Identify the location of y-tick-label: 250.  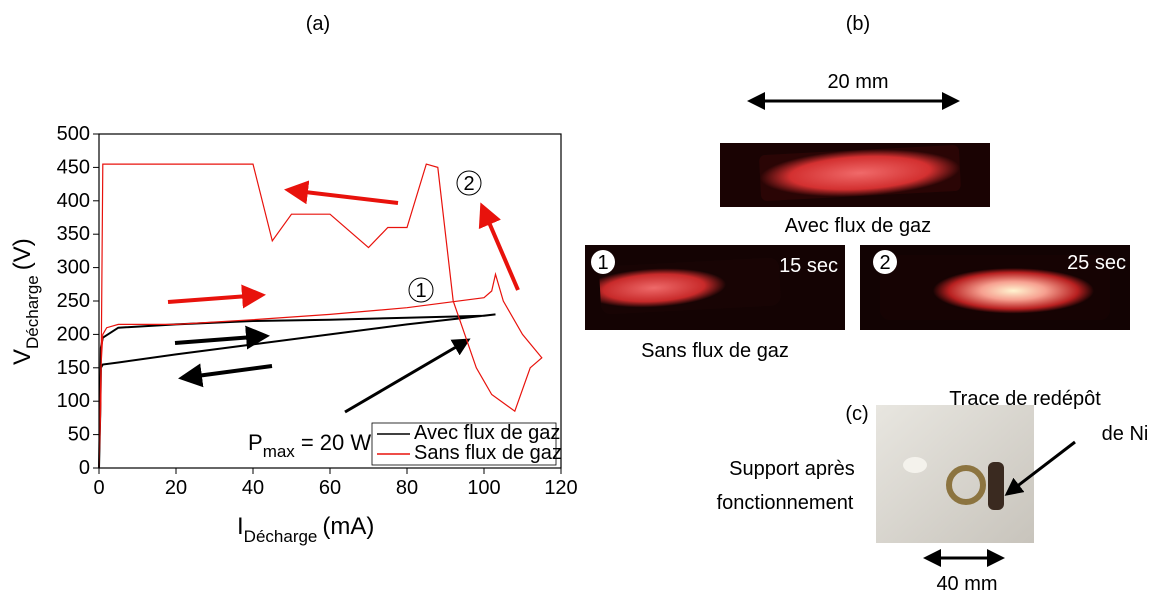
(73, 301).